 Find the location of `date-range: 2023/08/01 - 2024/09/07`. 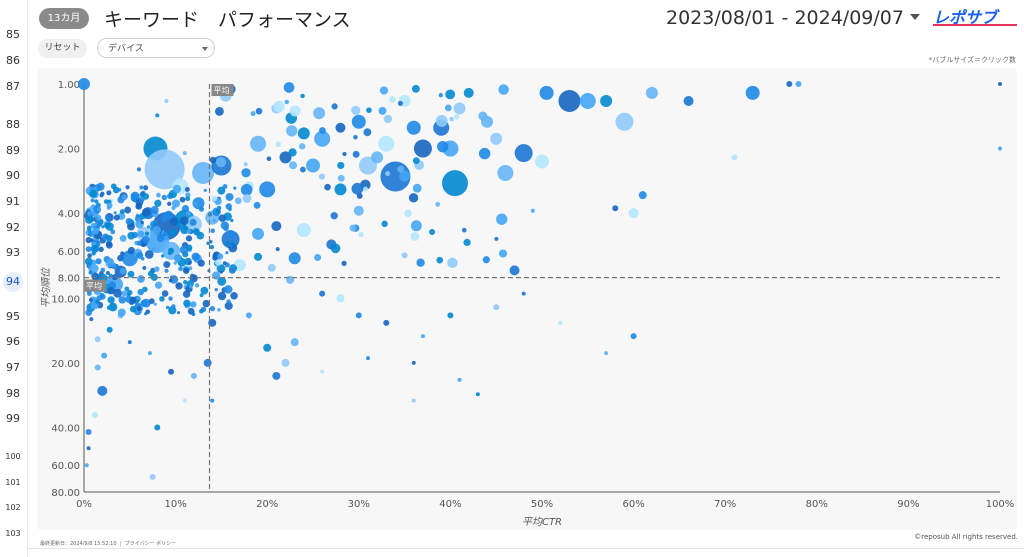

date-range: 2023/08/01 - 2024/09/07 is located at coordinates (785, 18).